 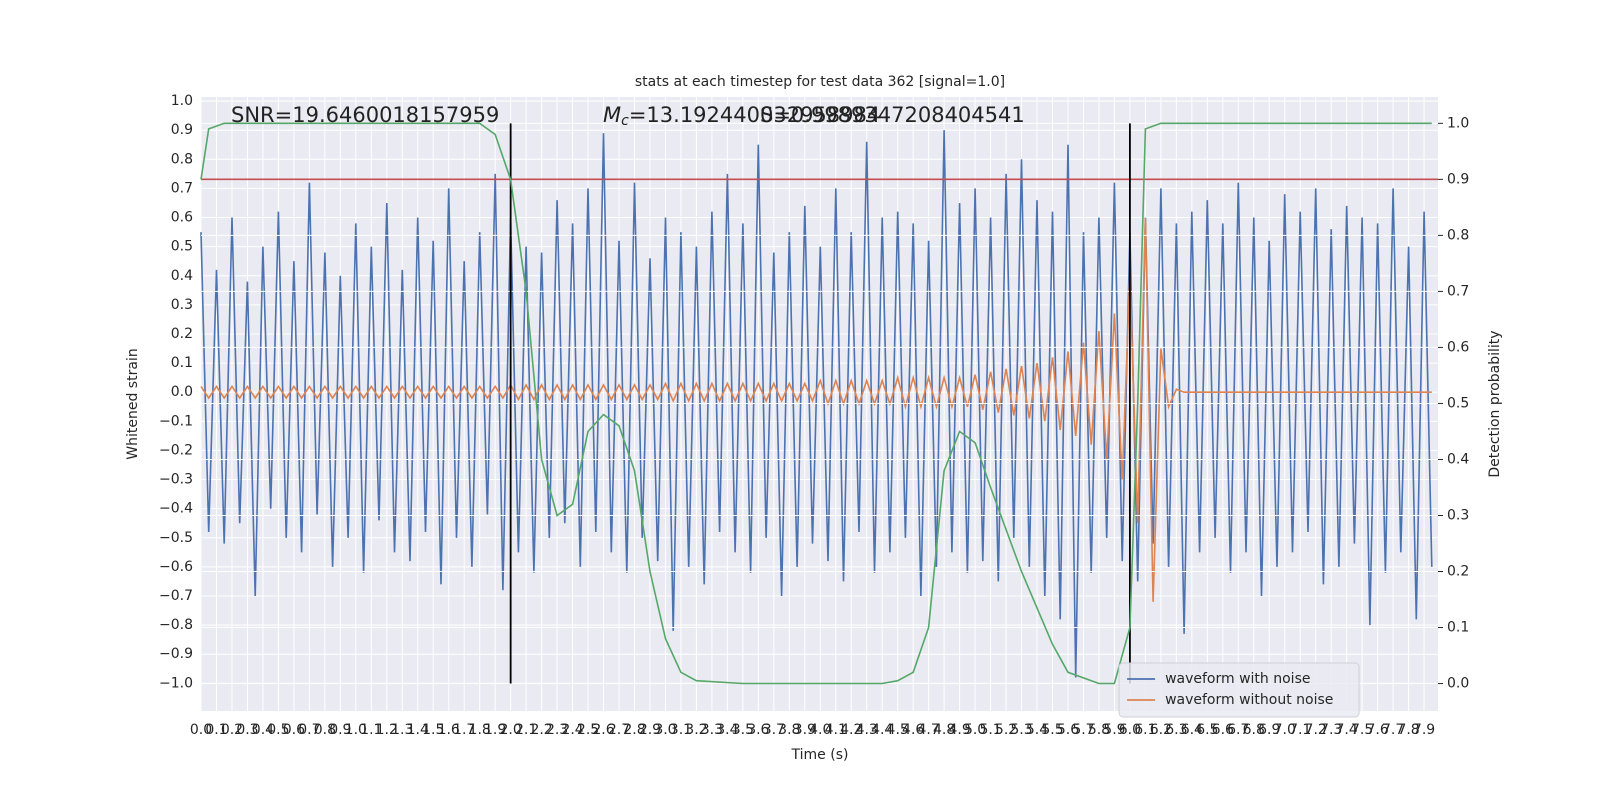 What do you see at coordinates (572, 730) in the screenshot?
I see `x-tick-label: 2.4` at bounding box center [572, 730].